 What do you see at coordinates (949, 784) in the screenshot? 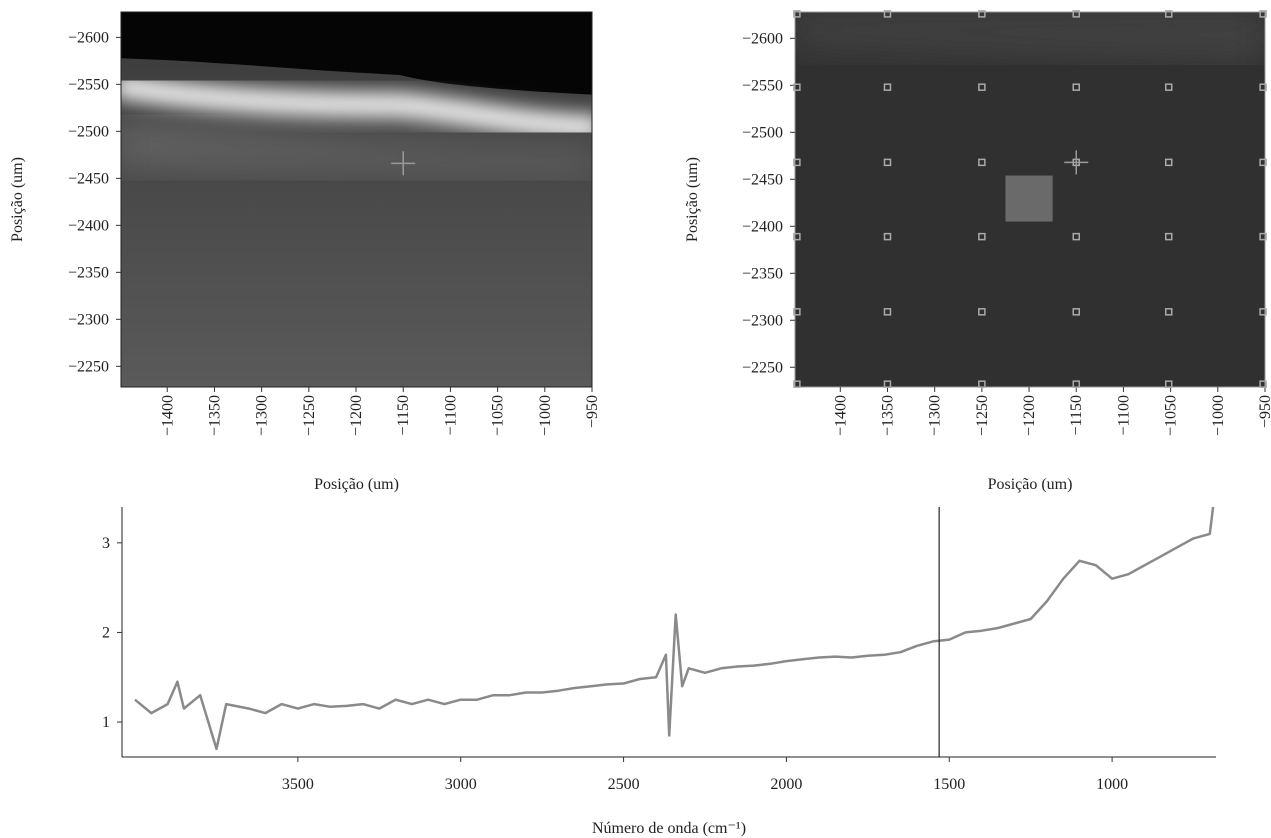
I see `x-tick-label: 1500` at bounding box center [949, 784].